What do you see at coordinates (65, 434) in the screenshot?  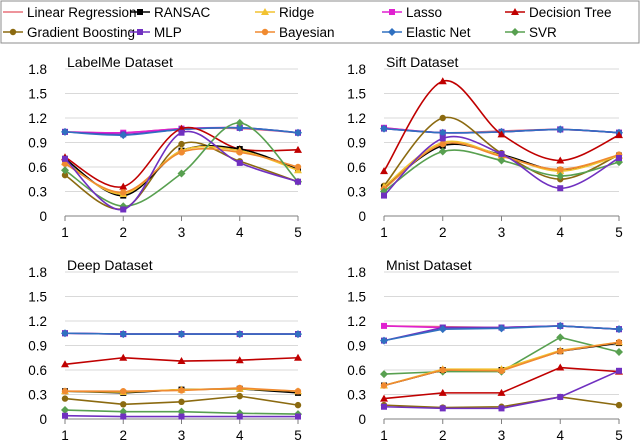 I see `x-tick-label: 1` at bounding box center [65, 434].